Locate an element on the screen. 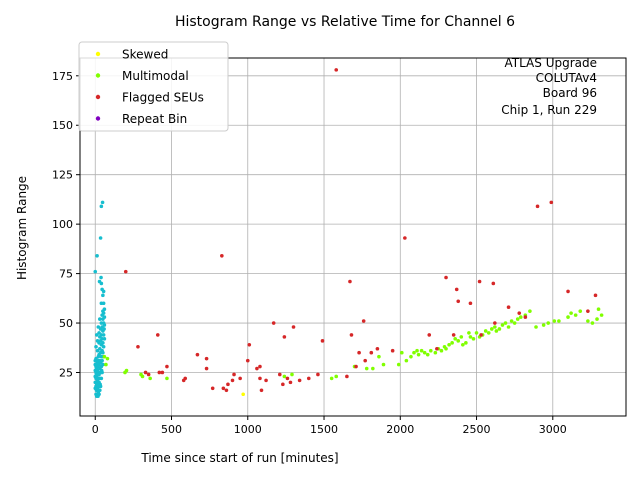  legend-label: Flagged SEUs is located at coordinates (163, 98).